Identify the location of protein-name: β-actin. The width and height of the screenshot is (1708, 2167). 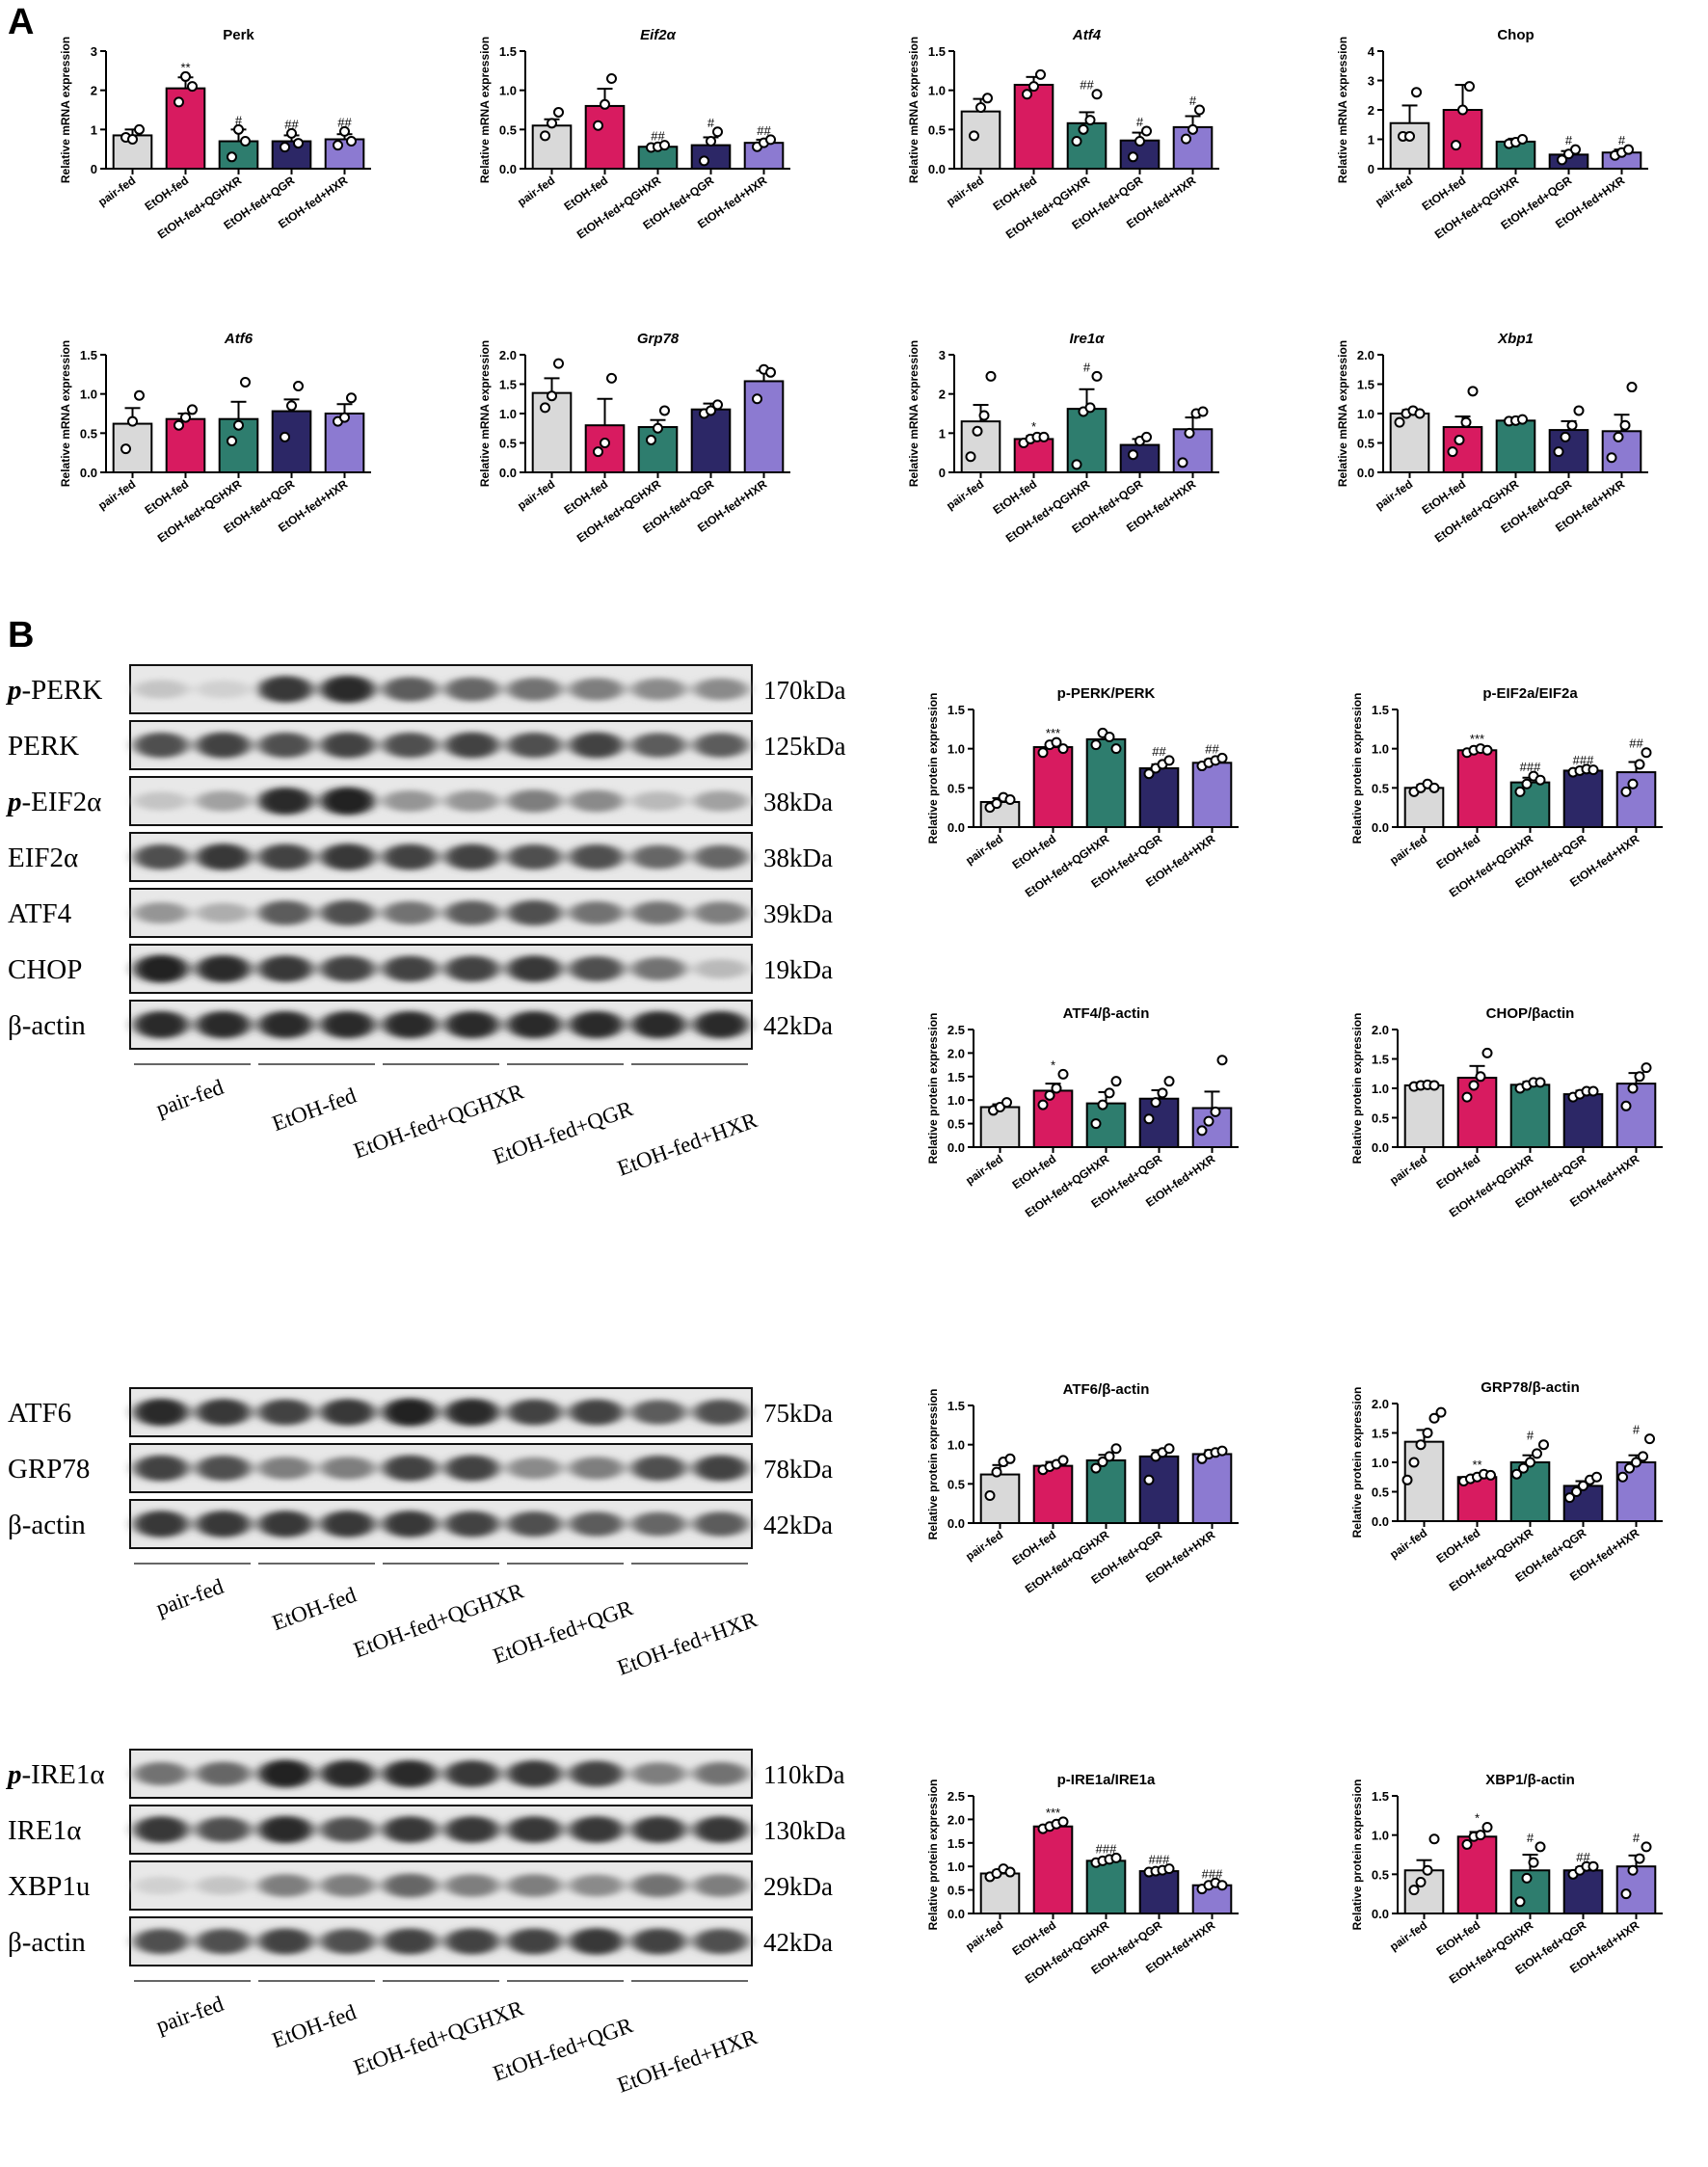
(47, 1525).